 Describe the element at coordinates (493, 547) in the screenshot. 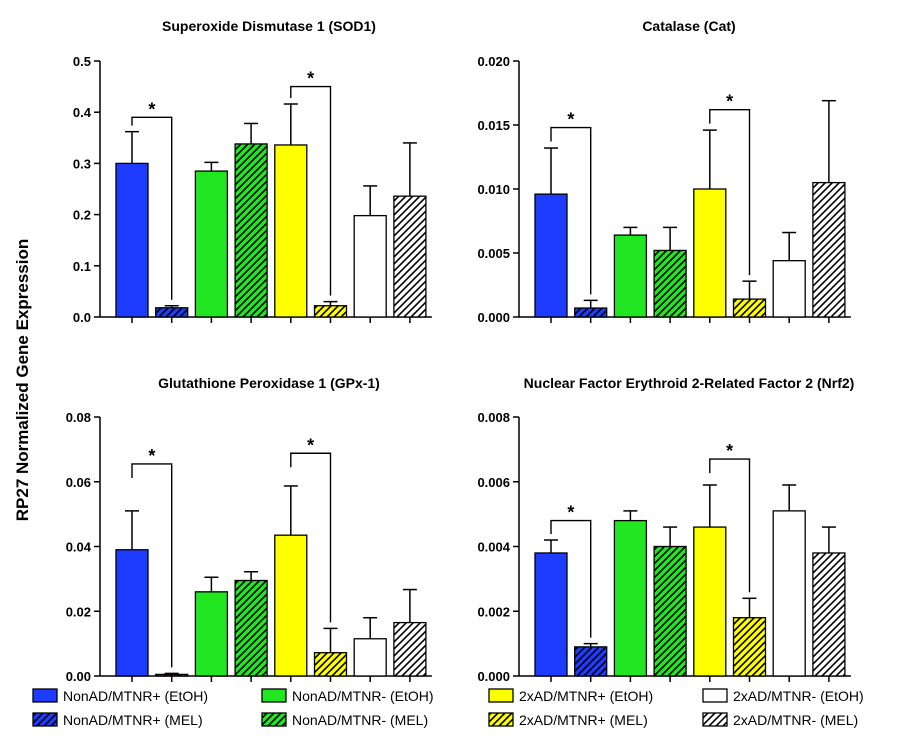

I see `y-tick-label: 0.004` at that location.